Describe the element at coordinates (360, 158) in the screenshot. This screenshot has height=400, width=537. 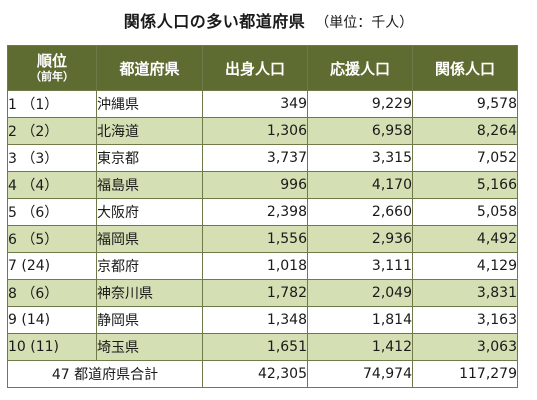
I see `support-cell: 3,315` at that location.